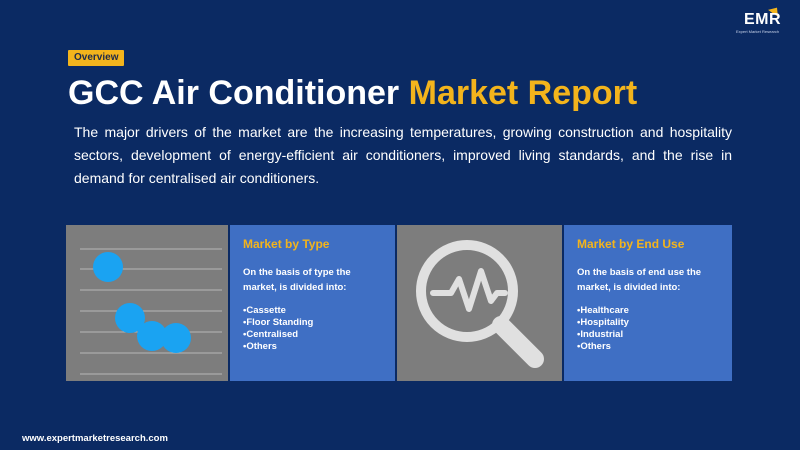 This screenshot has height=450, width=800. I want to click on scatter-chart-icon, so click(151, 311).